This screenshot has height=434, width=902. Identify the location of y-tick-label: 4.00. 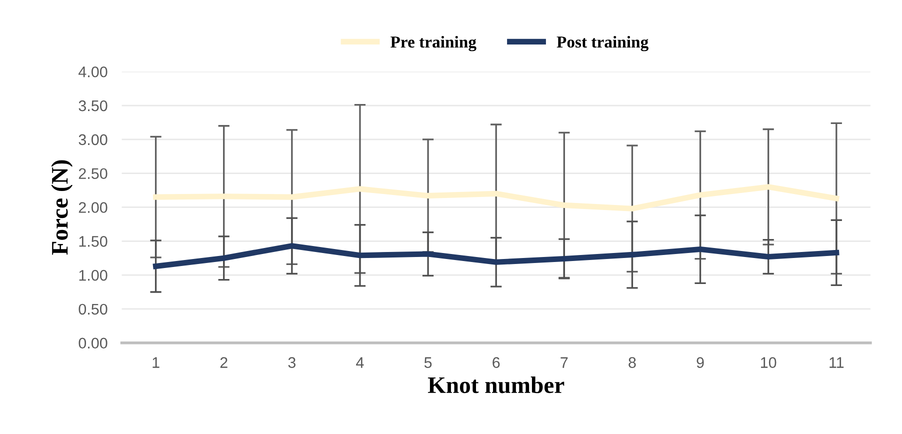
(93, 72).